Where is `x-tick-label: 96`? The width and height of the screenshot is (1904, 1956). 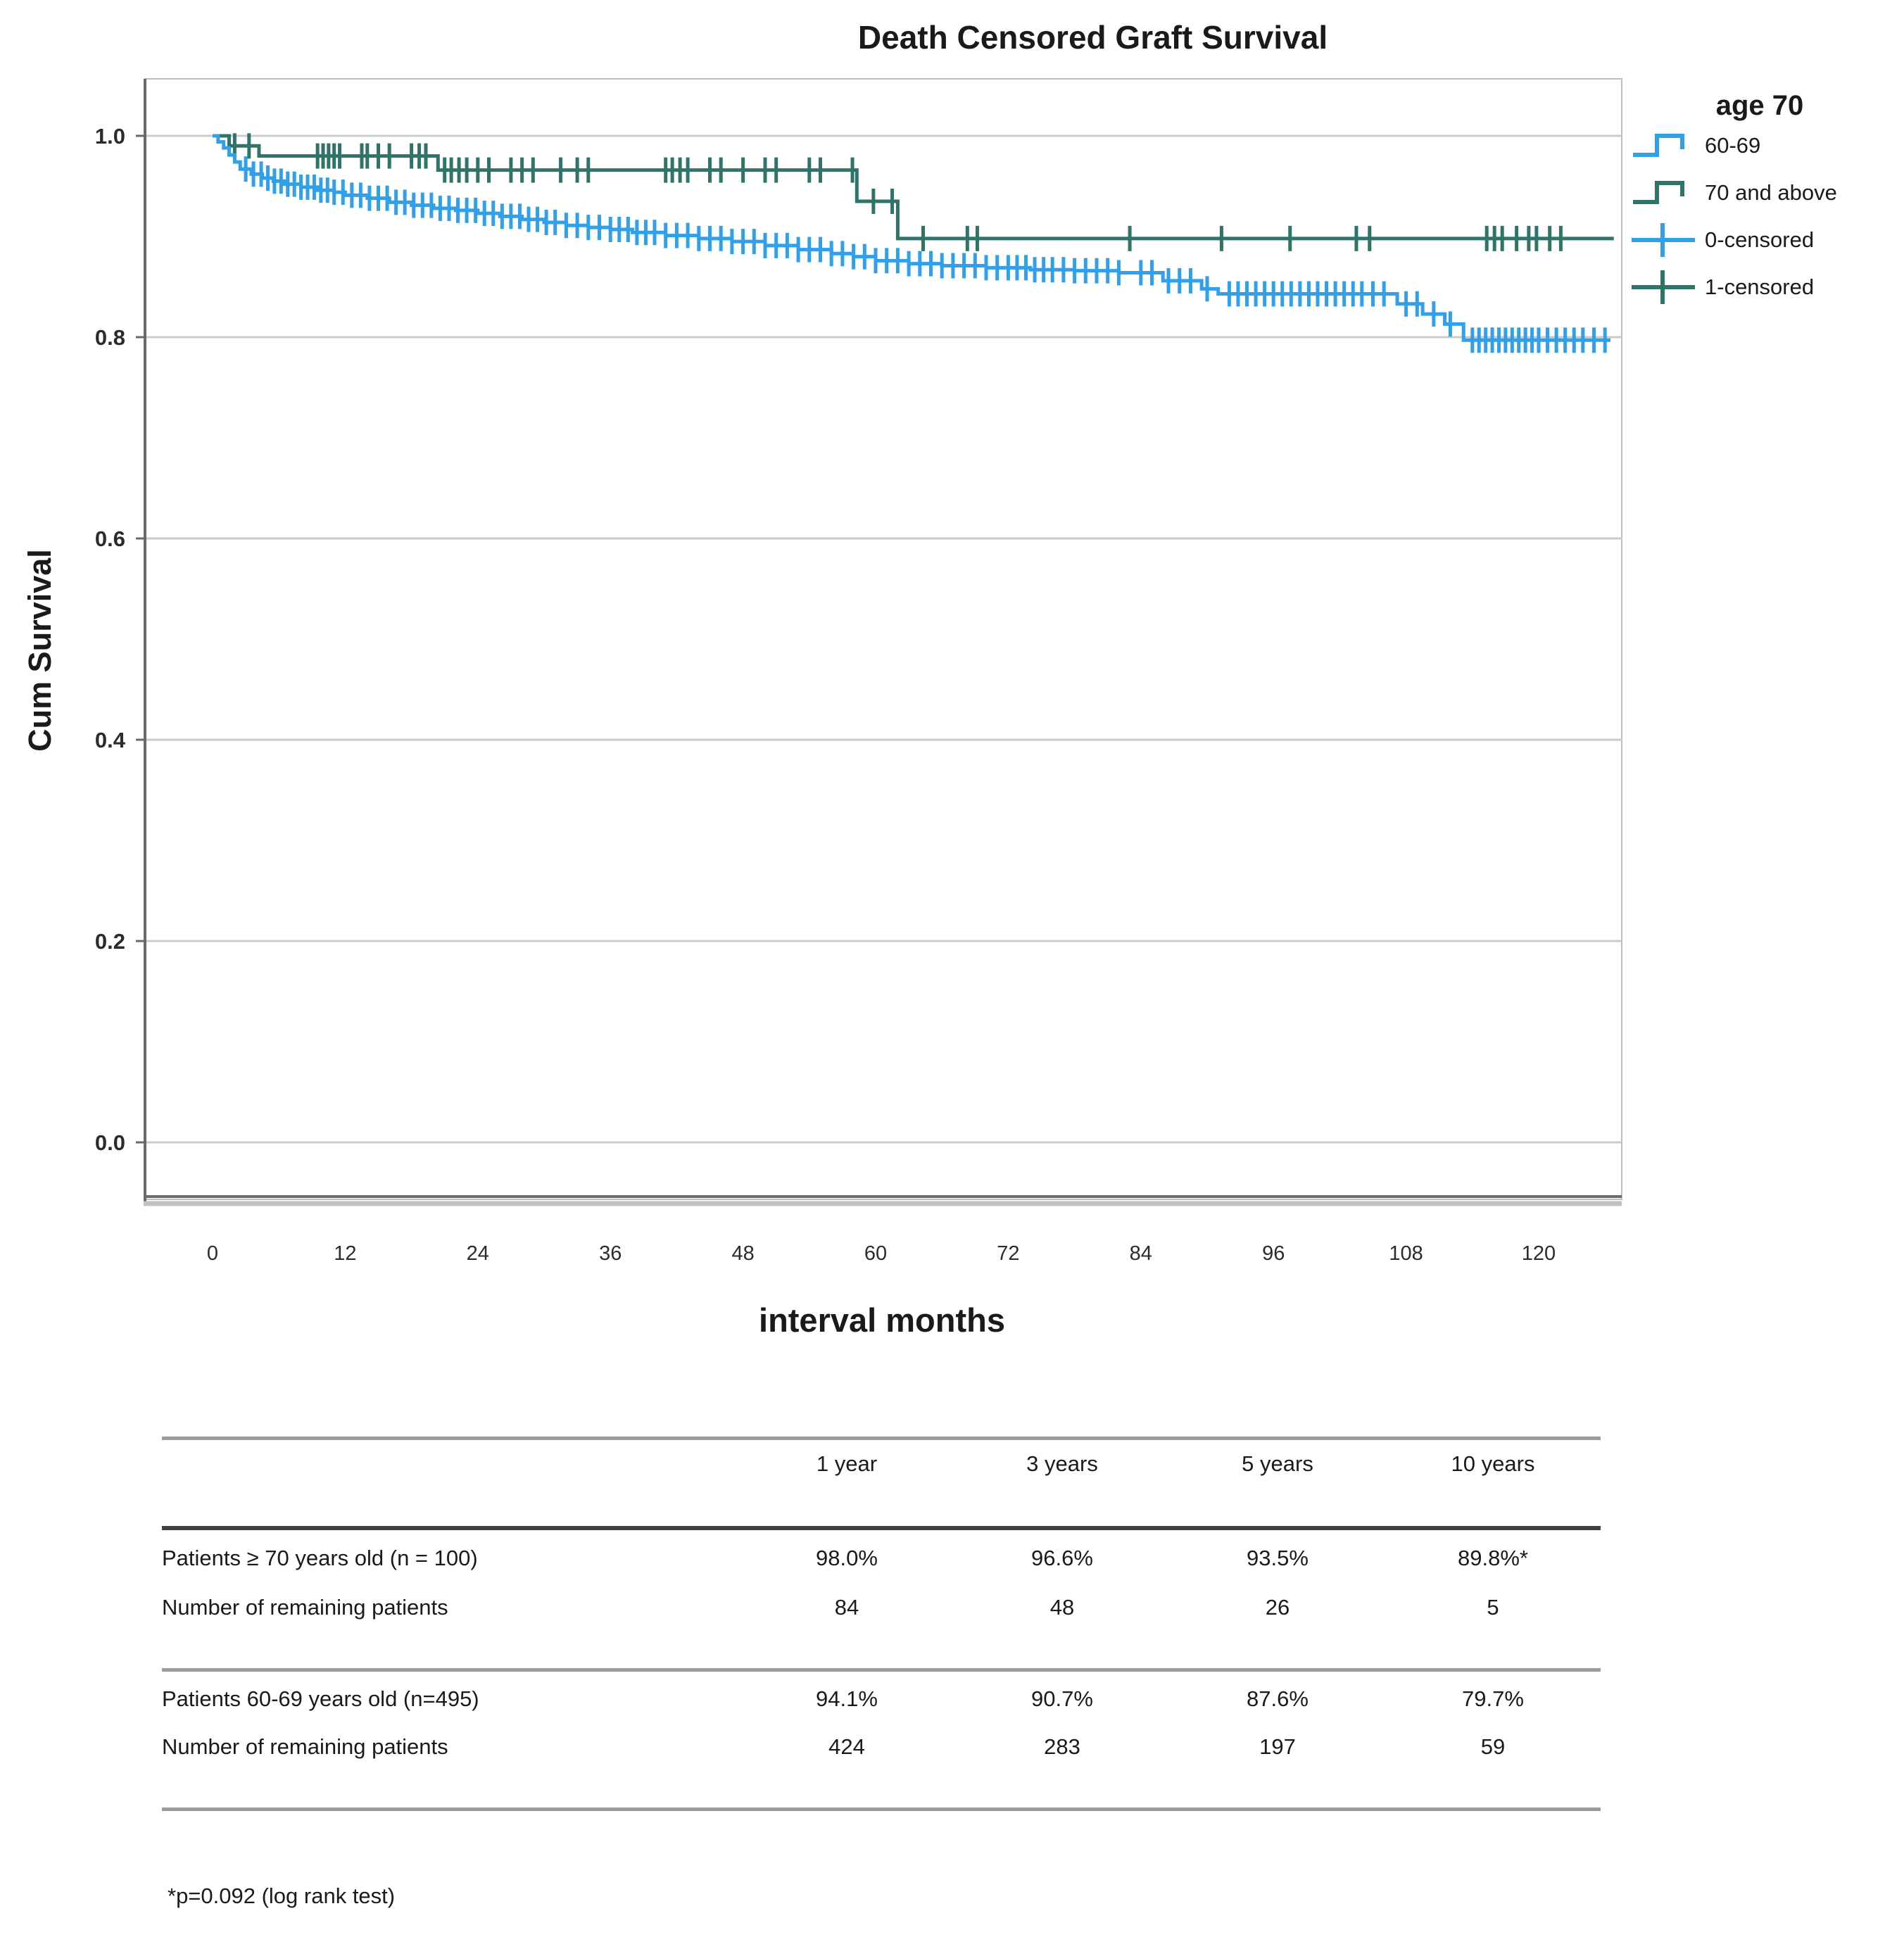
x-tick-label: 96 is located at coordinates (1274, 1253).